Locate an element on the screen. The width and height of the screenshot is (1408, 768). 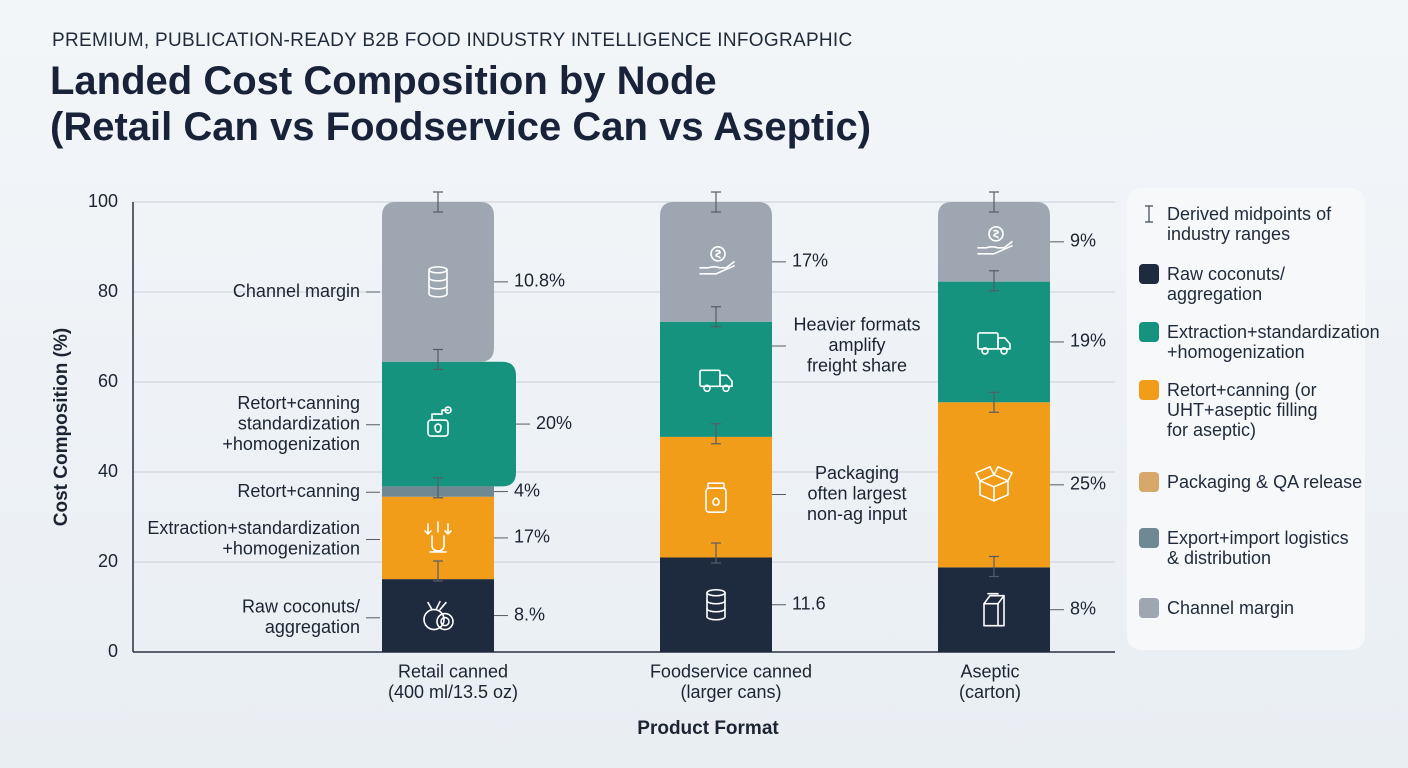
segment-name-label: Raw coconuts/aggregation is located at coordinates (301, 616).